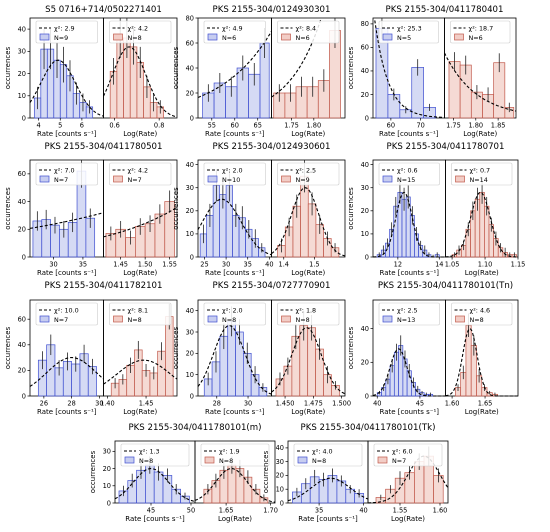  What do you see at coordinates (406, 320) in the screenshot?
I see `legend-n-label: N=13` at bounding box center [406, 320].